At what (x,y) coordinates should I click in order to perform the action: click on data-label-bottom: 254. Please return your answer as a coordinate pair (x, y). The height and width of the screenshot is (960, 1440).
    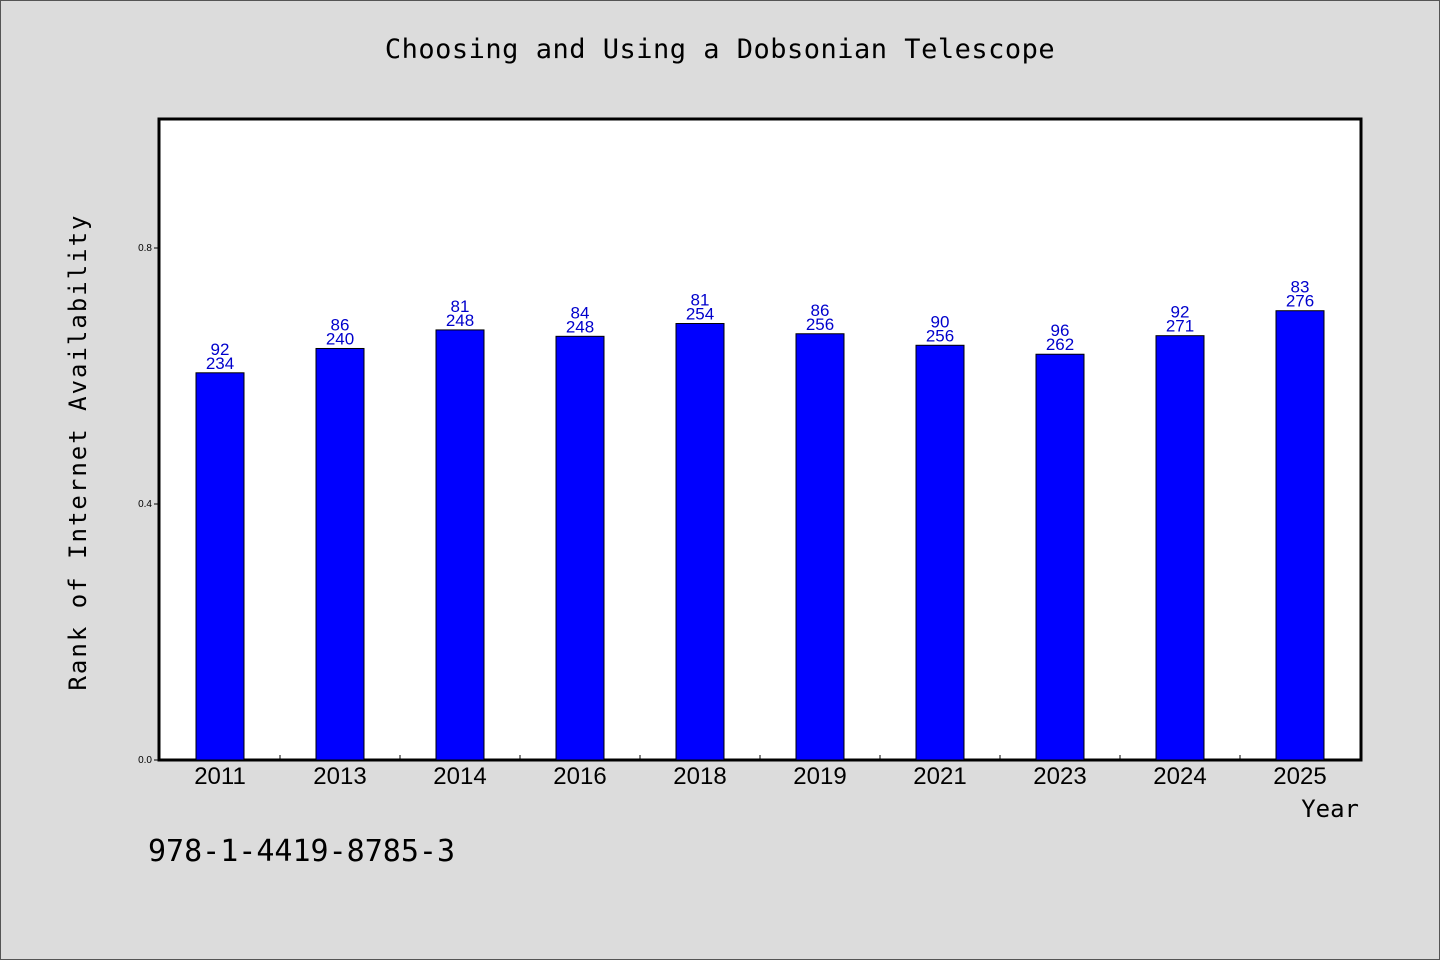
    Looking at the image, I should click on (700, 314).